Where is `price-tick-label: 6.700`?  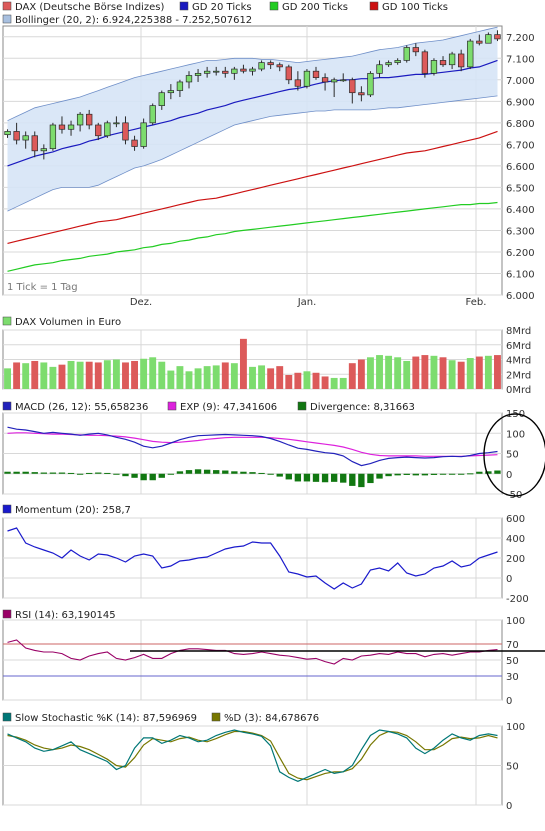
price-tick-label: 6.700 is located at coordinates (520, 145).